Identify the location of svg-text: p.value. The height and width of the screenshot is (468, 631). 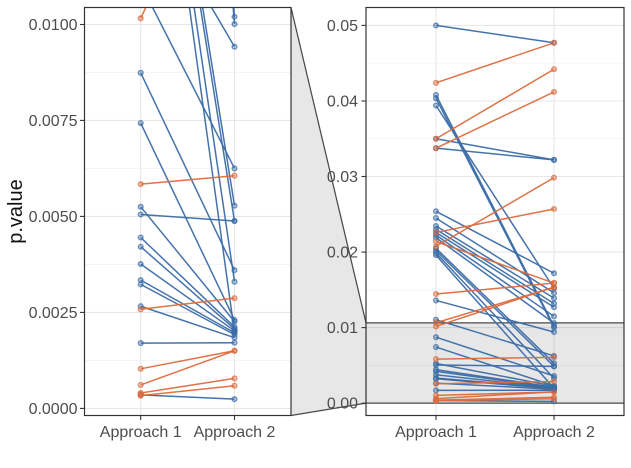
(16, 211).